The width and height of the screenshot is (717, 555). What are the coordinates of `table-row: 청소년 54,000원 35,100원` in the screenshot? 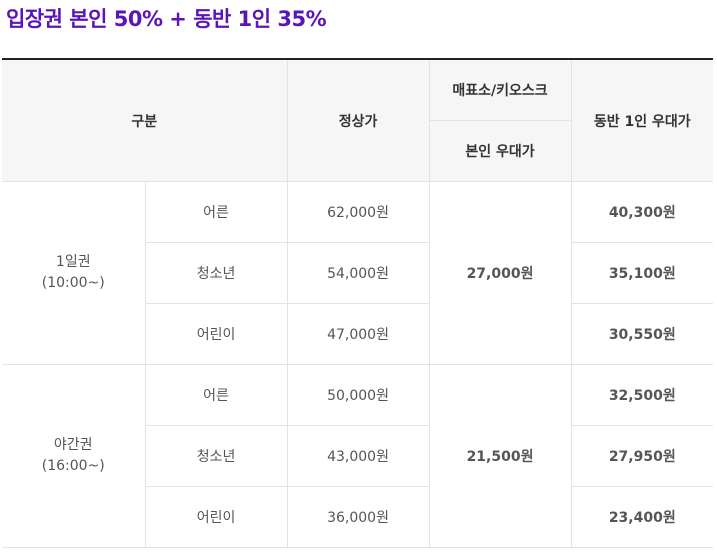 It's located at (358, 273).